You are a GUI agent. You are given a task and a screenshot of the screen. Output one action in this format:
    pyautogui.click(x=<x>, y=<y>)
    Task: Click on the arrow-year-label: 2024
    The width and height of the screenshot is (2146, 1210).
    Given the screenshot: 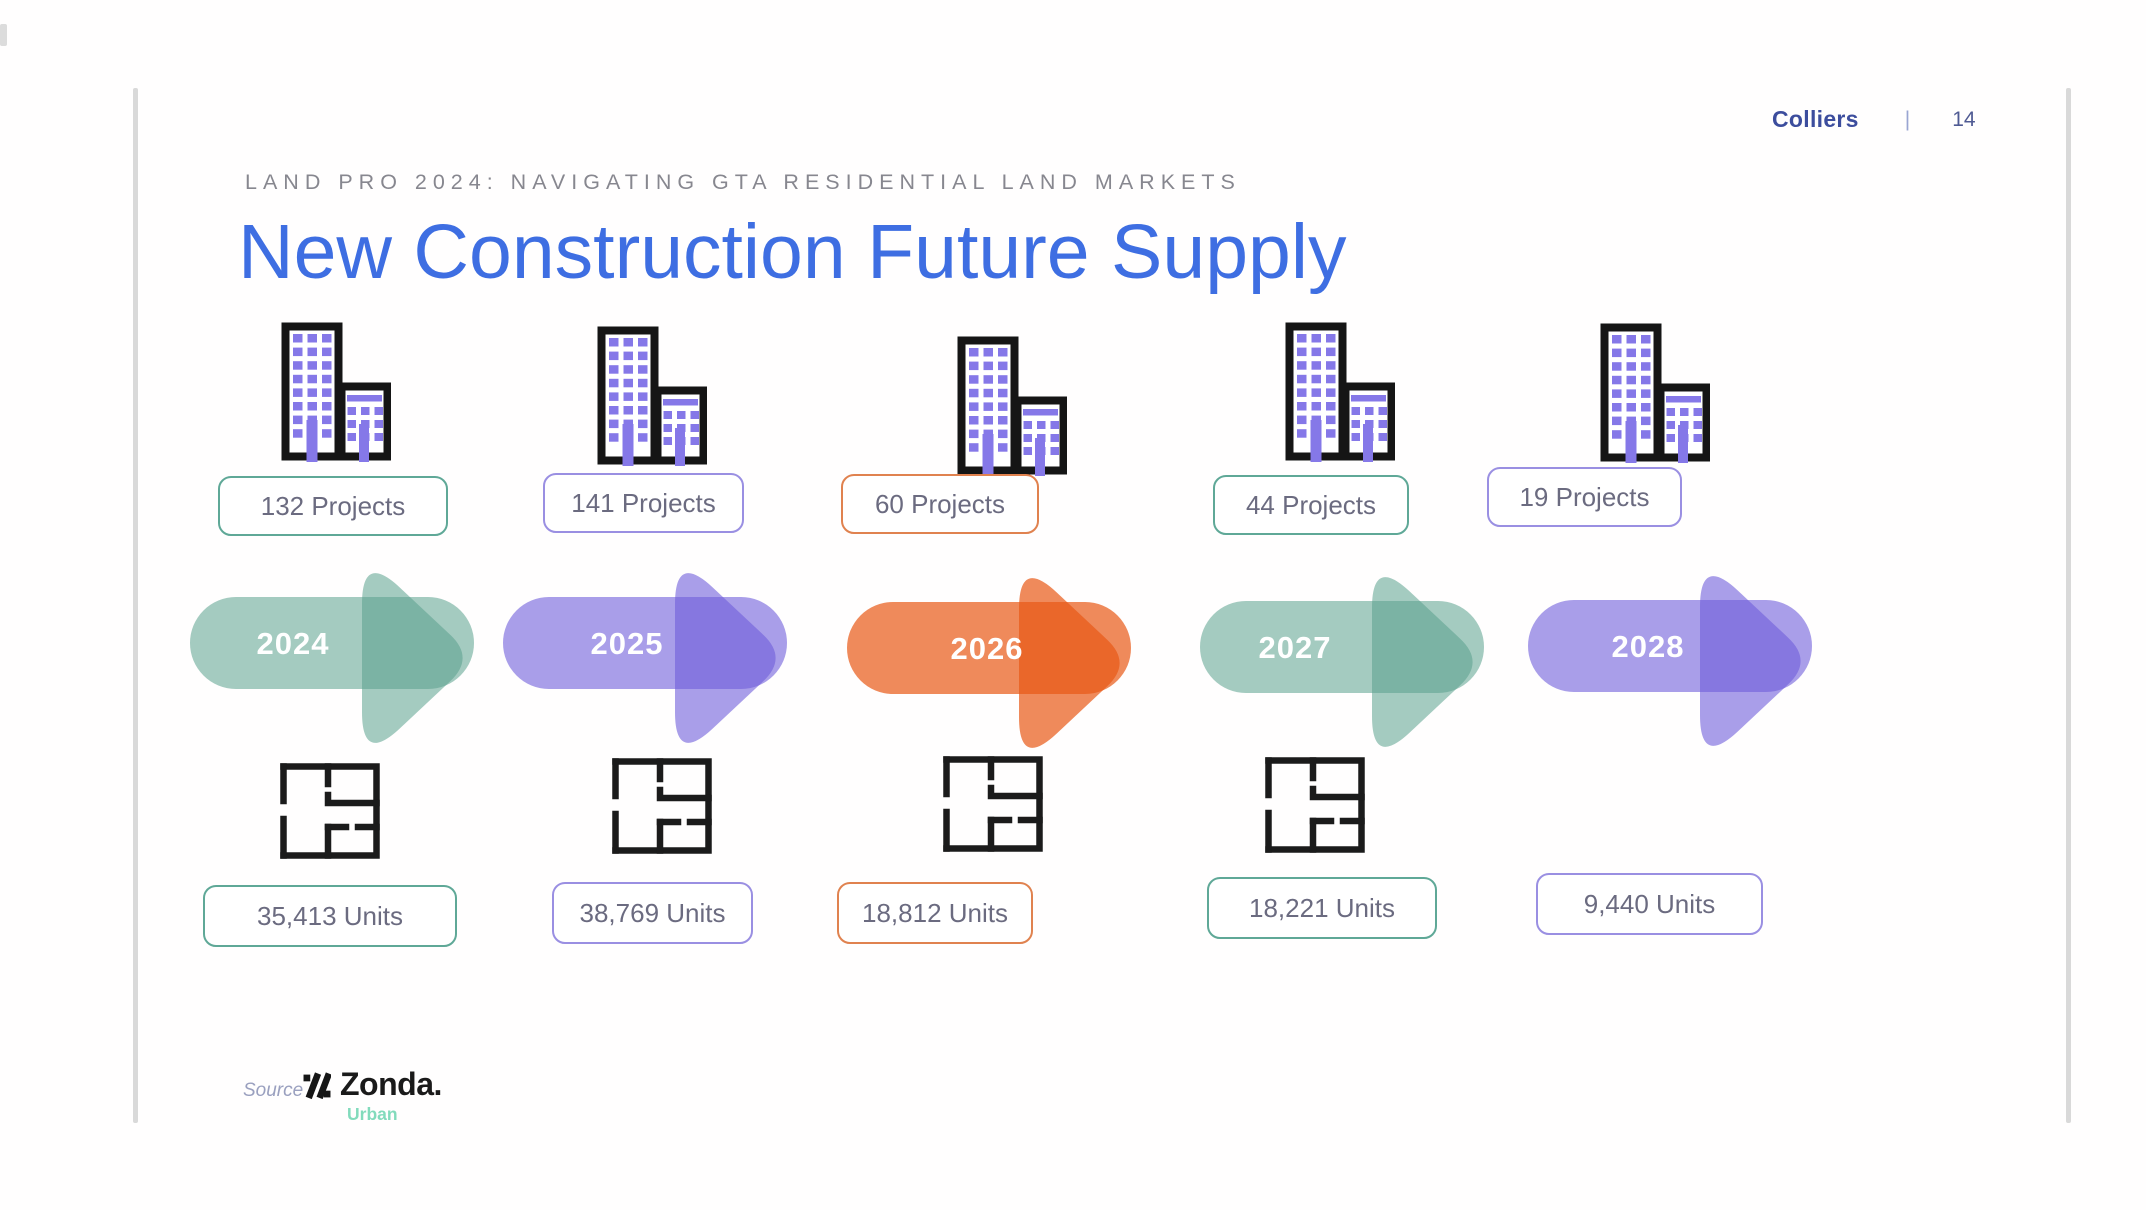 What is the action you would take?
    pyautogui.click(x=293, y=643)
    